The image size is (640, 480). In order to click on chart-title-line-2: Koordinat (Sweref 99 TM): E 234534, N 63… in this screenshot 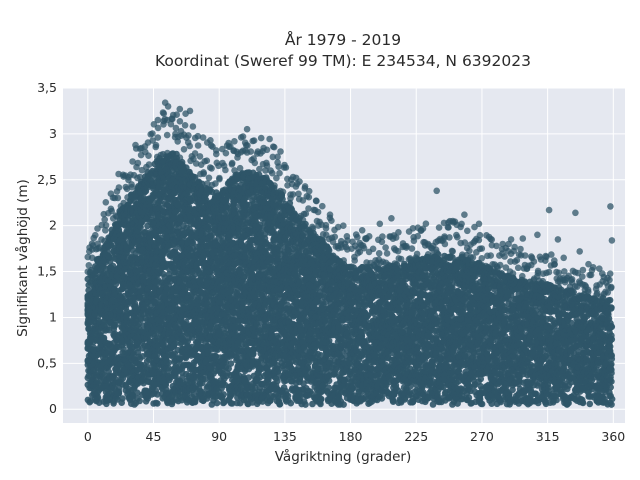, I will do `click(343, 61)`.